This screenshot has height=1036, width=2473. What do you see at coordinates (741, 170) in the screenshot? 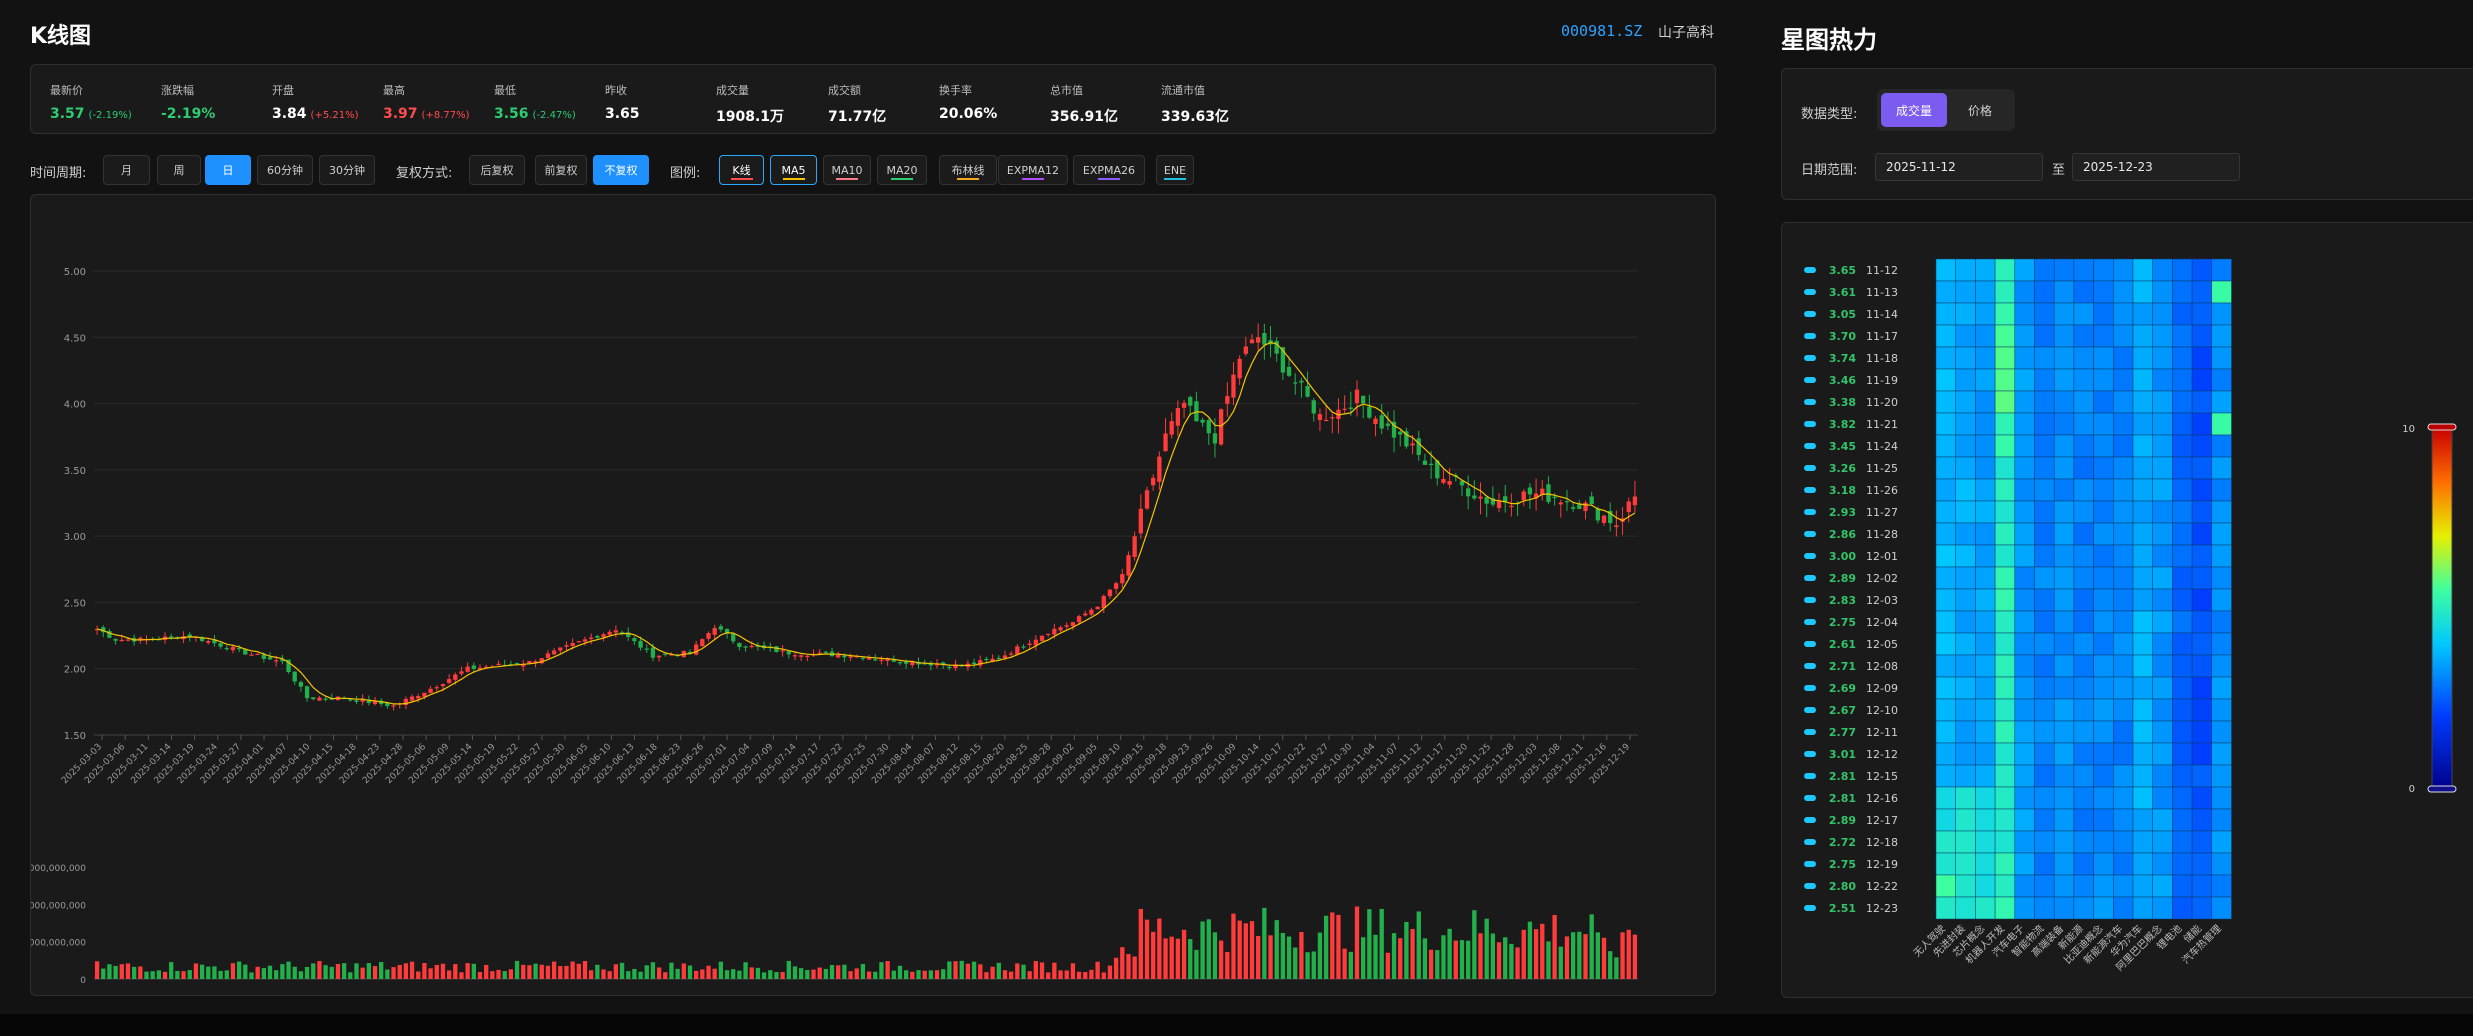
I see `legend-toggle-0: K线` at bounding box center [741, 170].